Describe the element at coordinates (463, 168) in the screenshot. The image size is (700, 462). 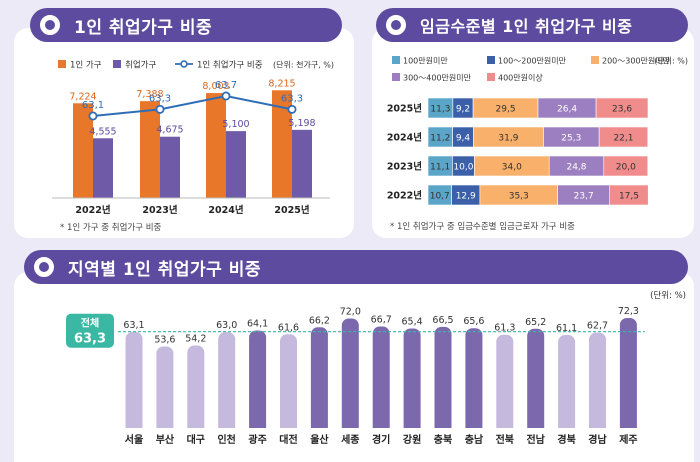
I see `data-label: 10,0` at that location.